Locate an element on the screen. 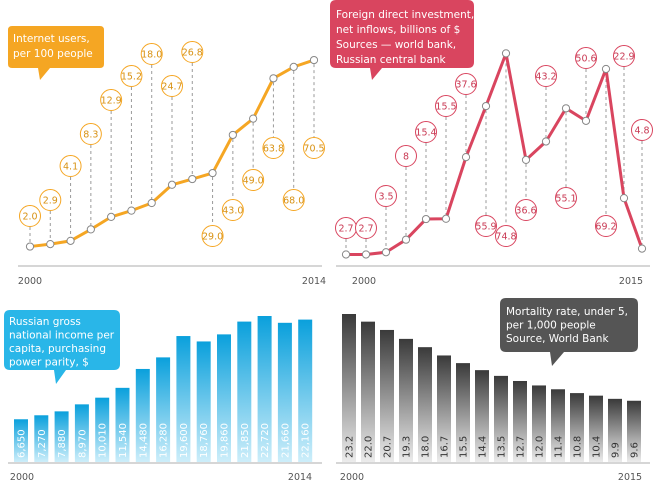 The image size is (658, 488). fdi-value-label: 50.6 is located at coordinates (585, 59).